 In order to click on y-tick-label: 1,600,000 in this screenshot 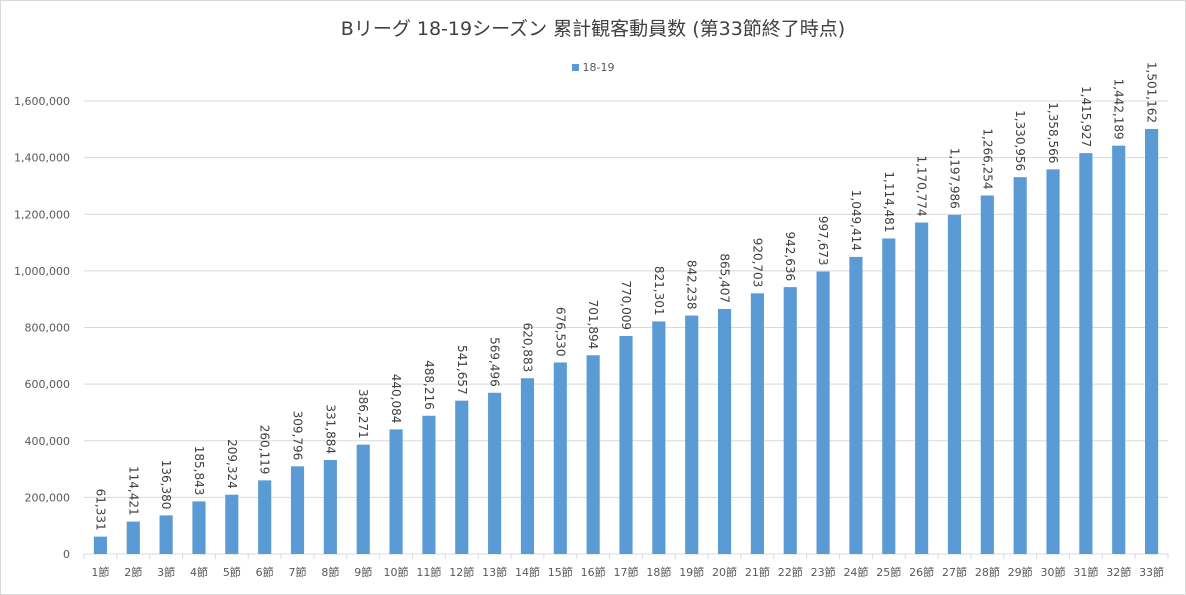, I will do `click(42, 101)`.